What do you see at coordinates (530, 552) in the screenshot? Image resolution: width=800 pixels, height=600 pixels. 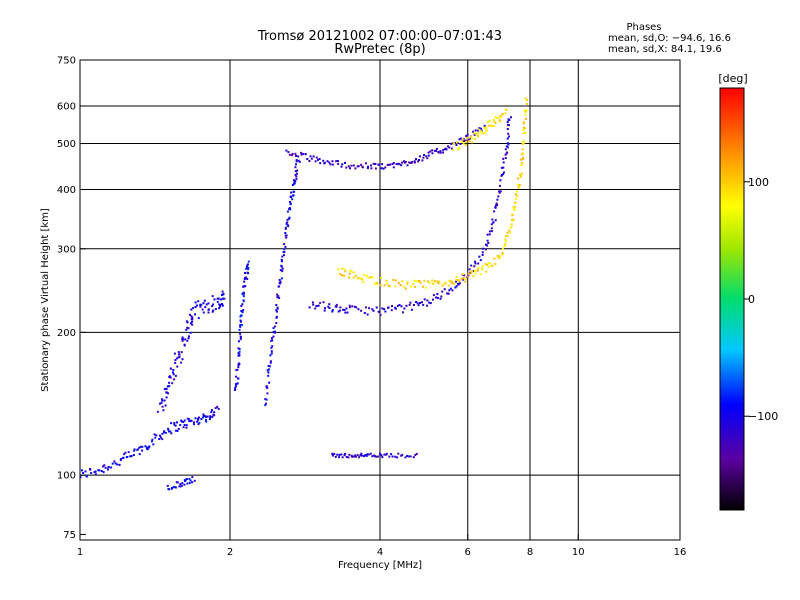 I see `x-tick-label: 8` at bounding box center [530, 552].